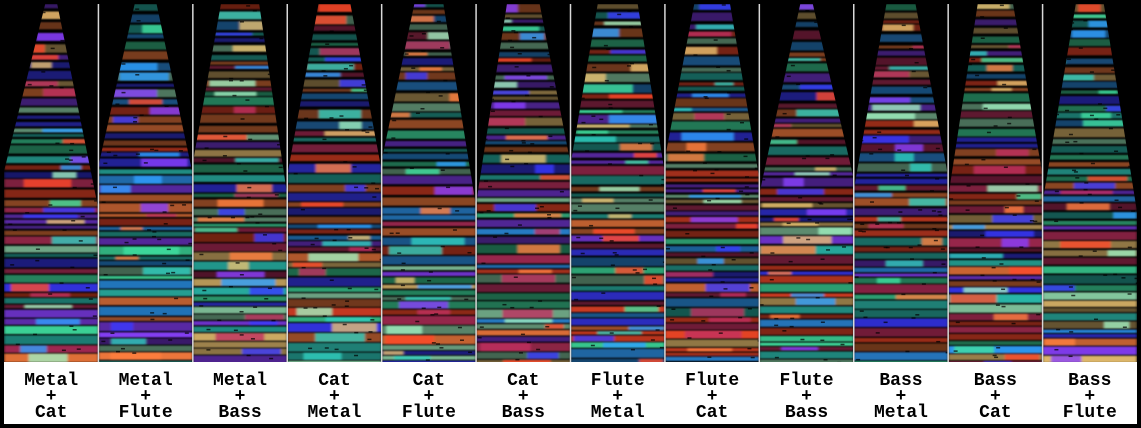 This screenshot has height=428, width=1141. Describe the element at coordinates (51, 413) in the screenshot. I see `panel-label: Cat` at that location.